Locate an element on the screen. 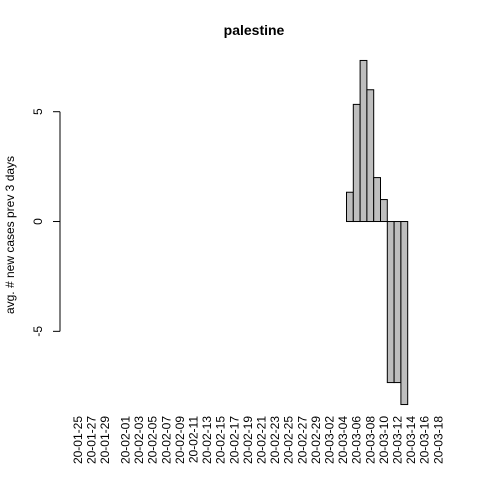 This screenshot has width=480, height=480. y-axis-label: avg. # new cases prev 3 days is located at coordinates (10, 235).